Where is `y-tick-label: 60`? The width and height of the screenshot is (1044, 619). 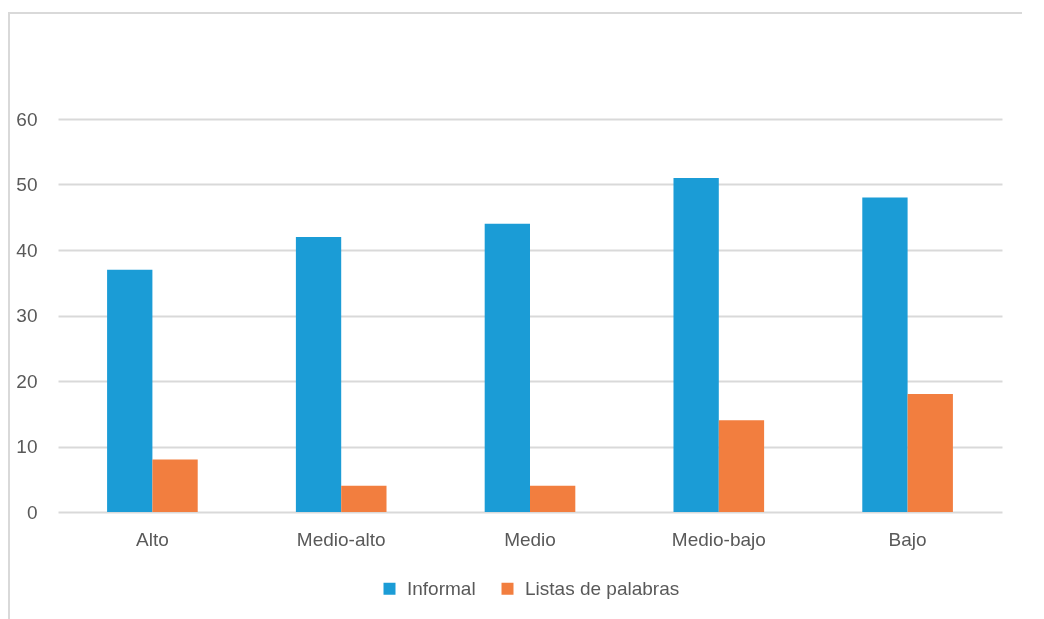
y-tick-label: 60 is located at coordinates (27, 119).